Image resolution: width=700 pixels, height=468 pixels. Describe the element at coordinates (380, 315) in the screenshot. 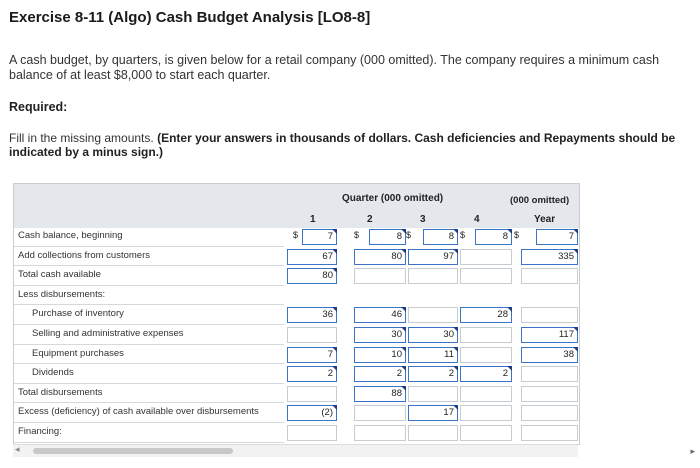

I see `amount-value-q2: 46` at that location.